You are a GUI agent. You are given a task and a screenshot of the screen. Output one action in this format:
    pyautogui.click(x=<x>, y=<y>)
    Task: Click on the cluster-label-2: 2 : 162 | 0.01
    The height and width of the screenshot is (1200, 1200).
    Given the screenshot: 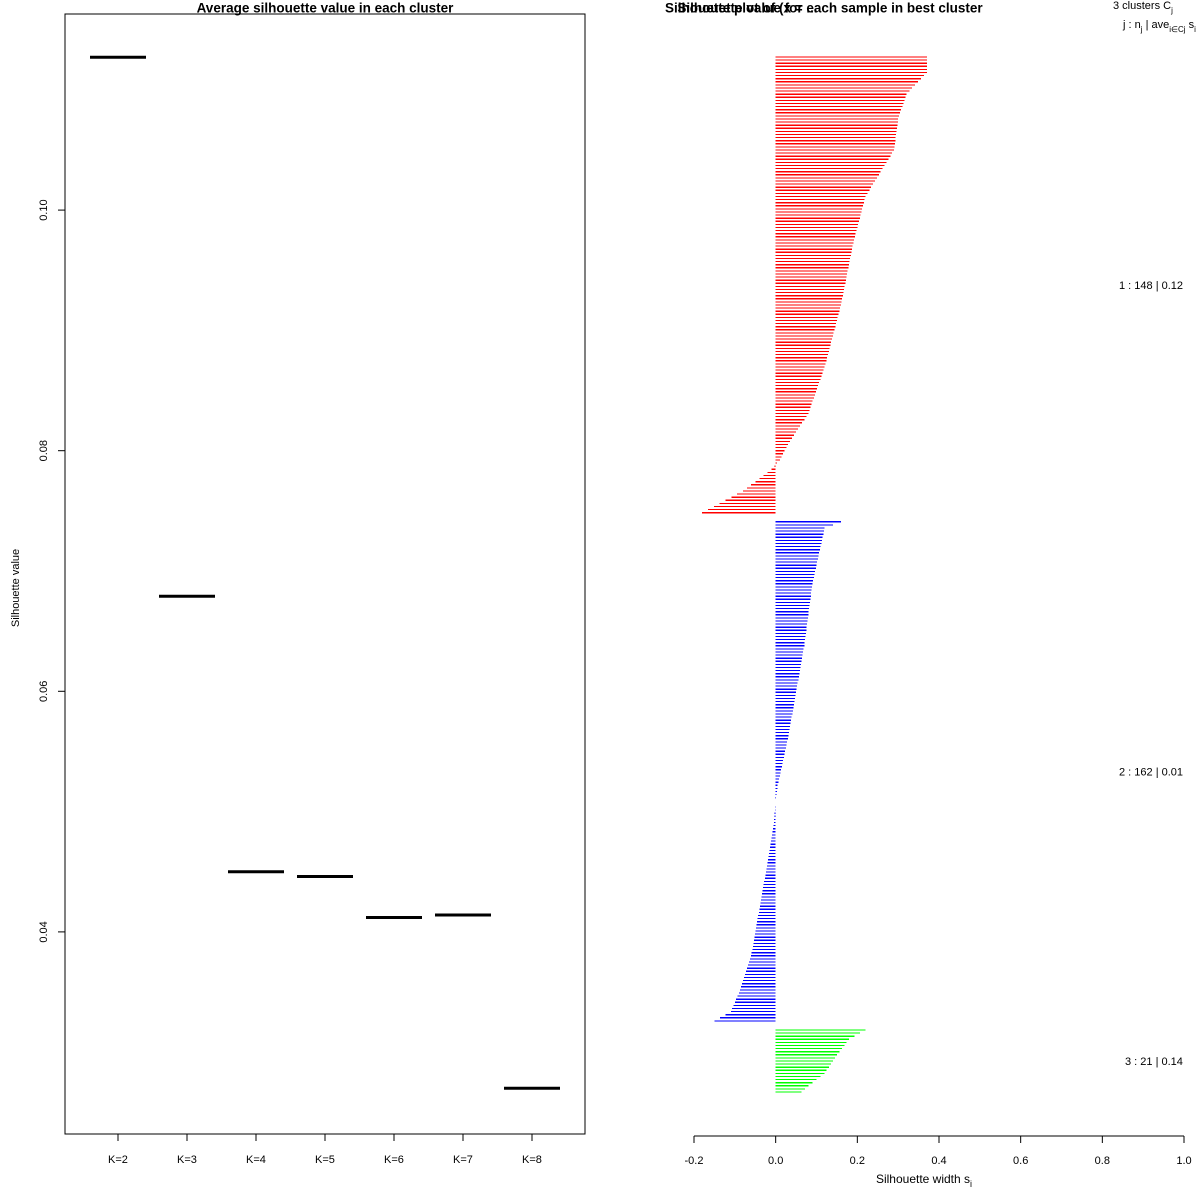 What is the action you would take?
    pyautogui.click(x=1151, y=772)
    